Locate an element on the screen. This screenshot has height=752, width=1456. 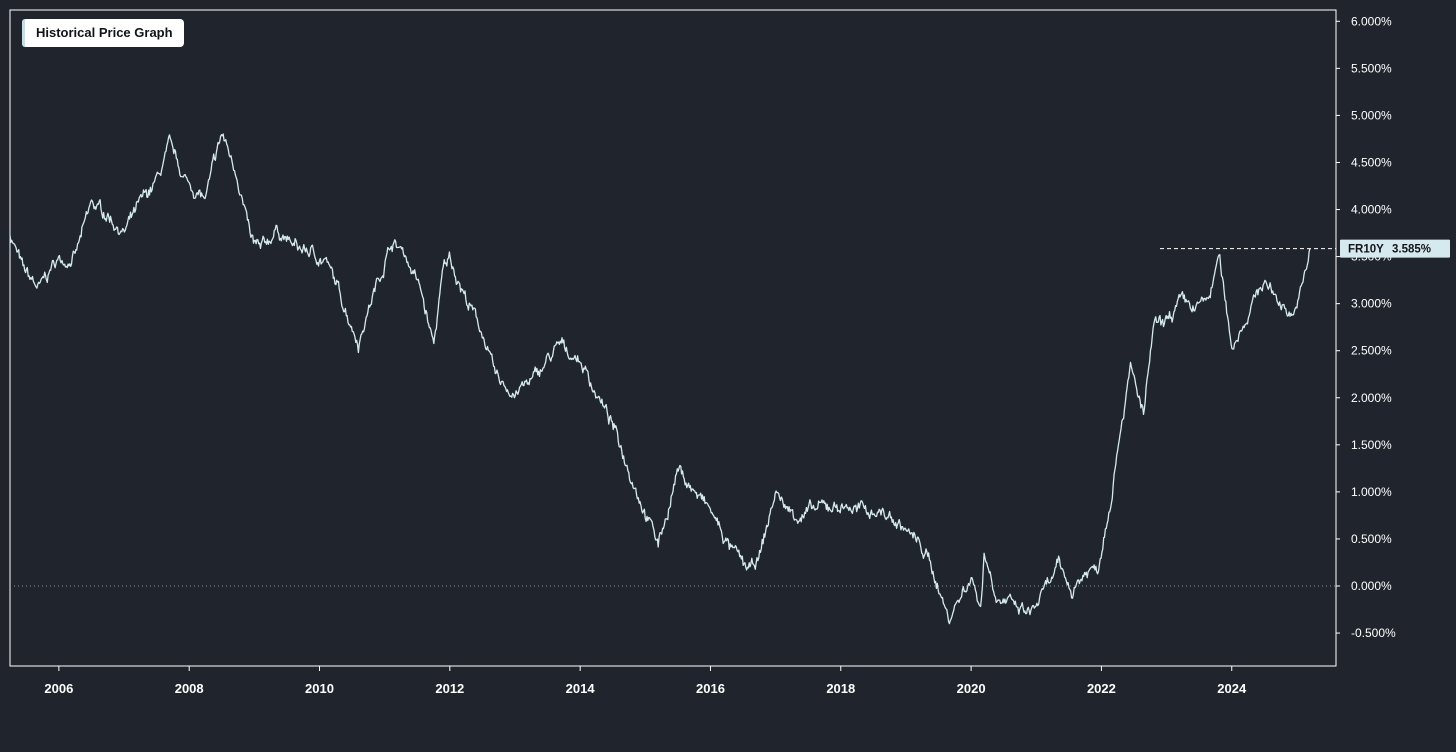
x-tick-label: 2020 is located at coordinates (971, 688).